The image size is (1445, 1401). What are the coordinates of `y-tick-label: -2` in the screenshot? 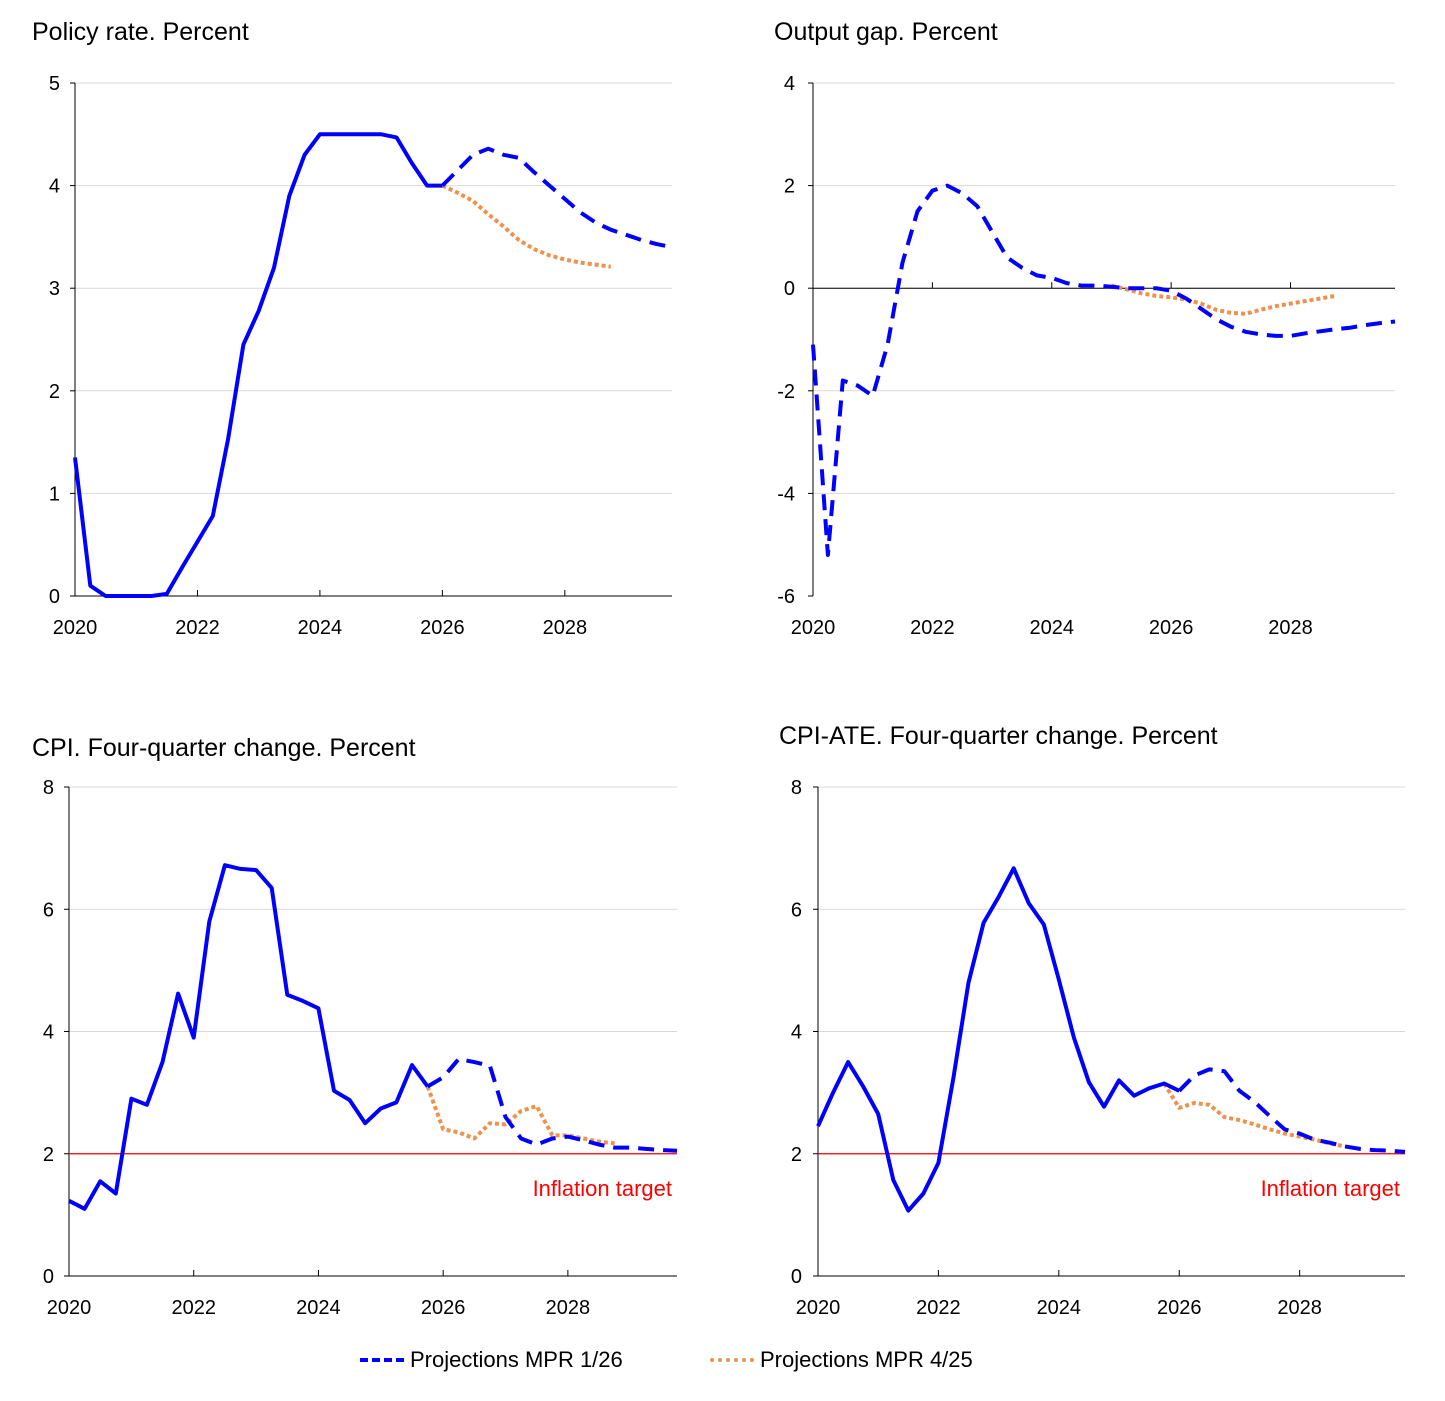 It's located at (786, 392).